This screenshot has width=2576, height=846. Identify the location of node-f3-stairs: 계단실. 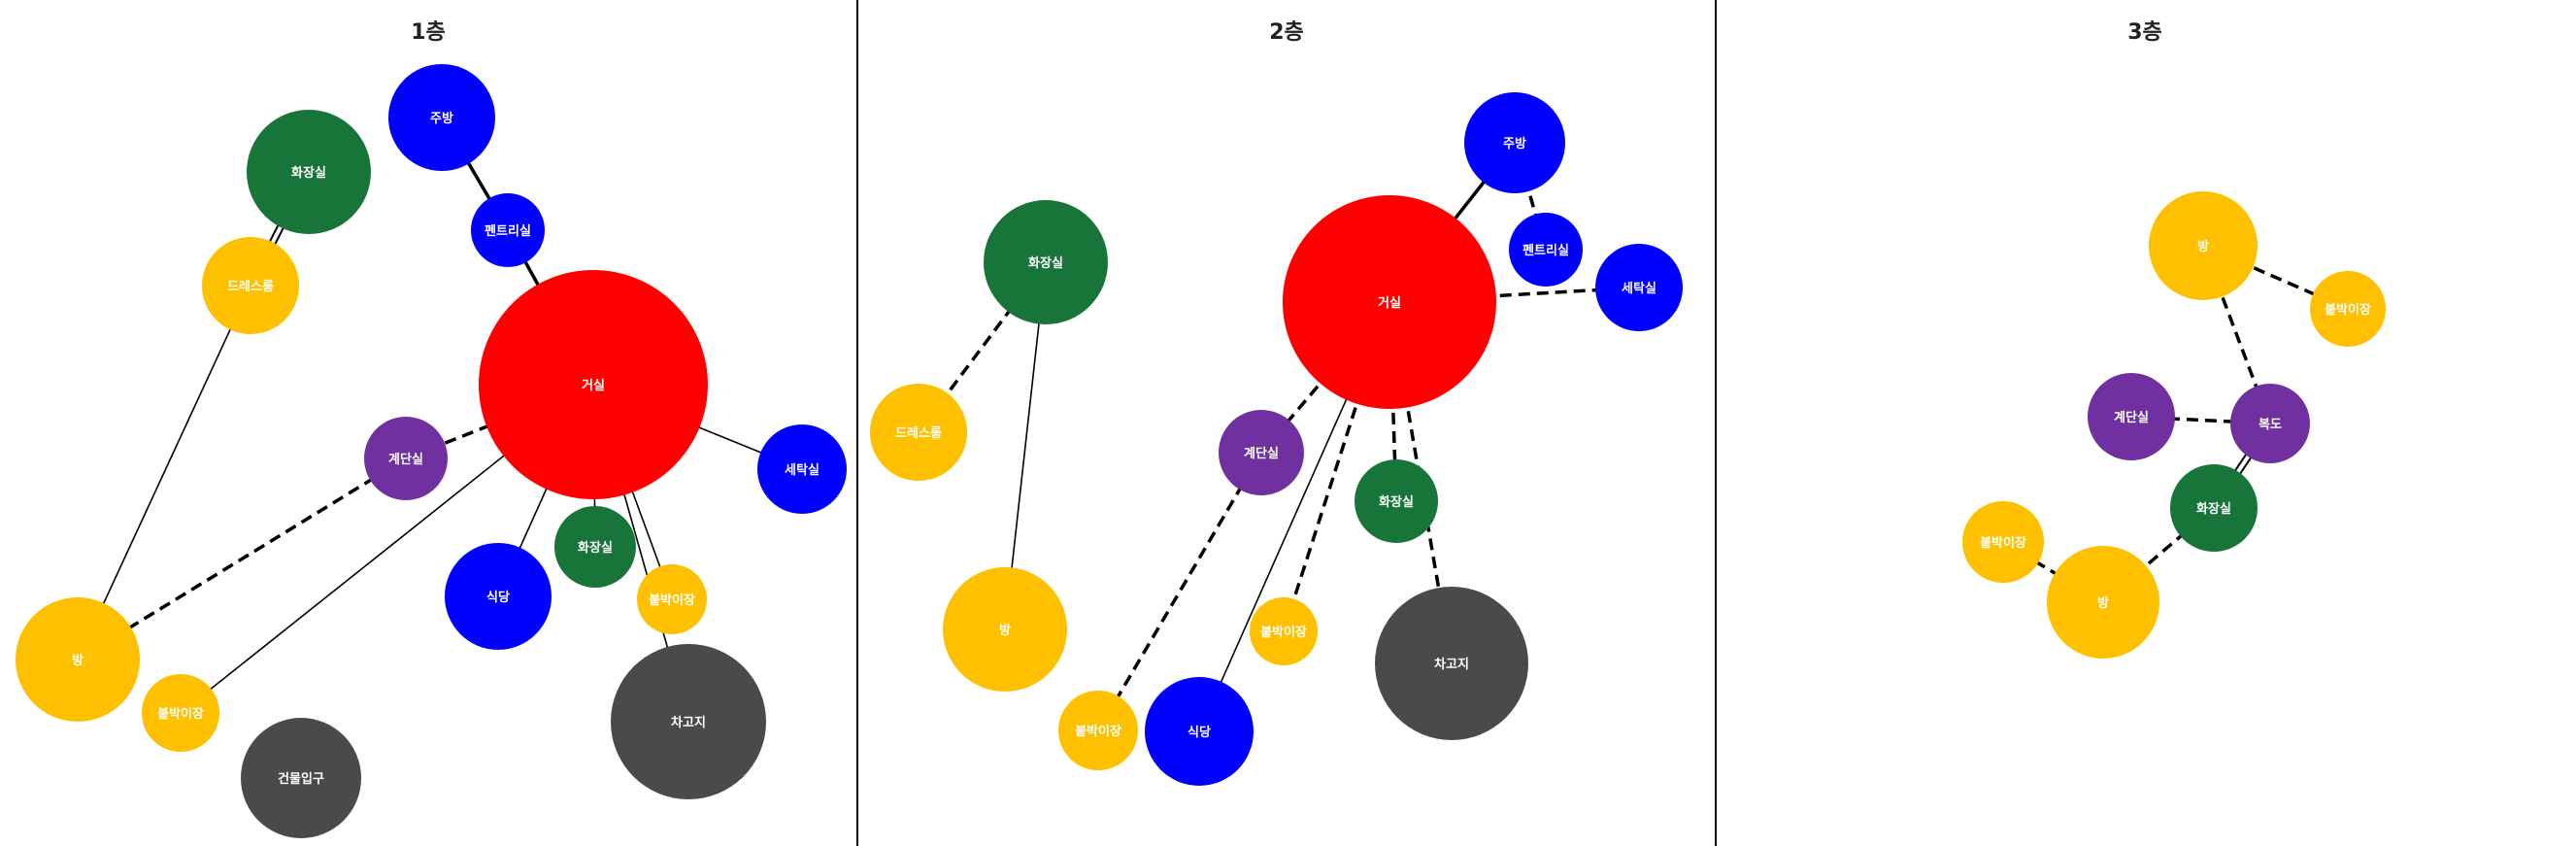
(2132, 417).